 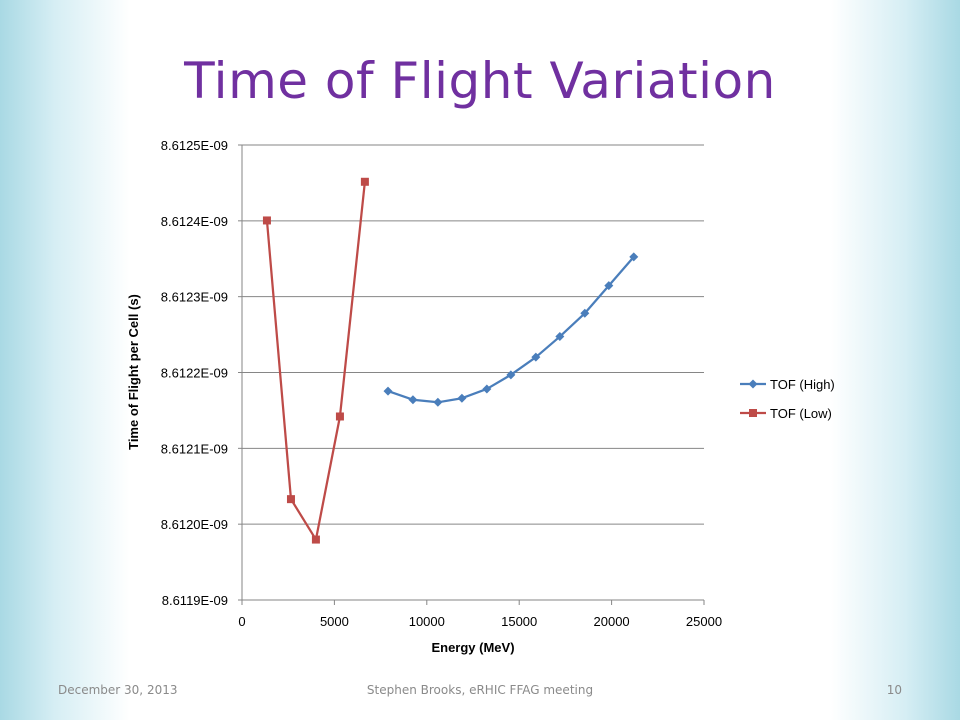 I want to click on y-tick-label: 8.6123E-09, so click(x=194, y=297).